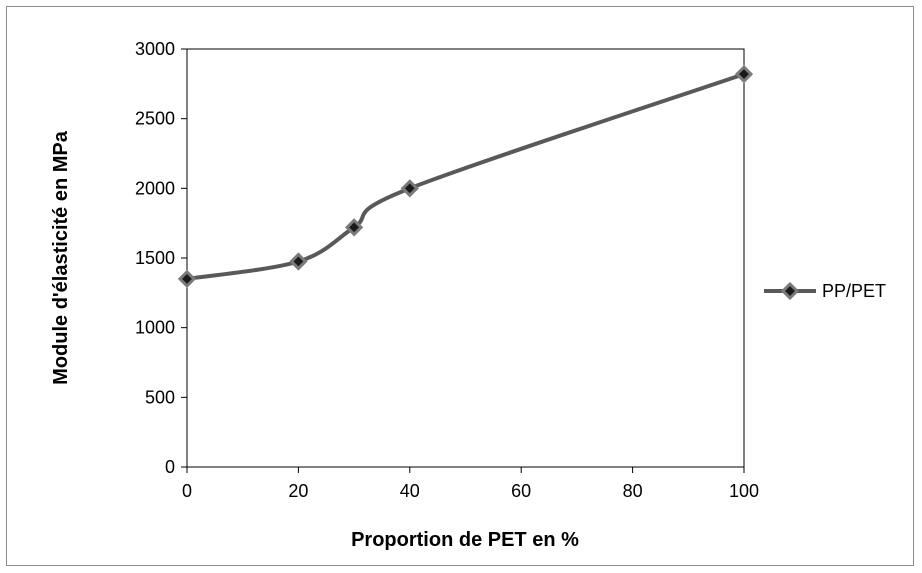 The image size is (922, 573). Describe the element at coordinates (155, 119) in the screenshot. I see `y-tick-label: 2500` at that location.